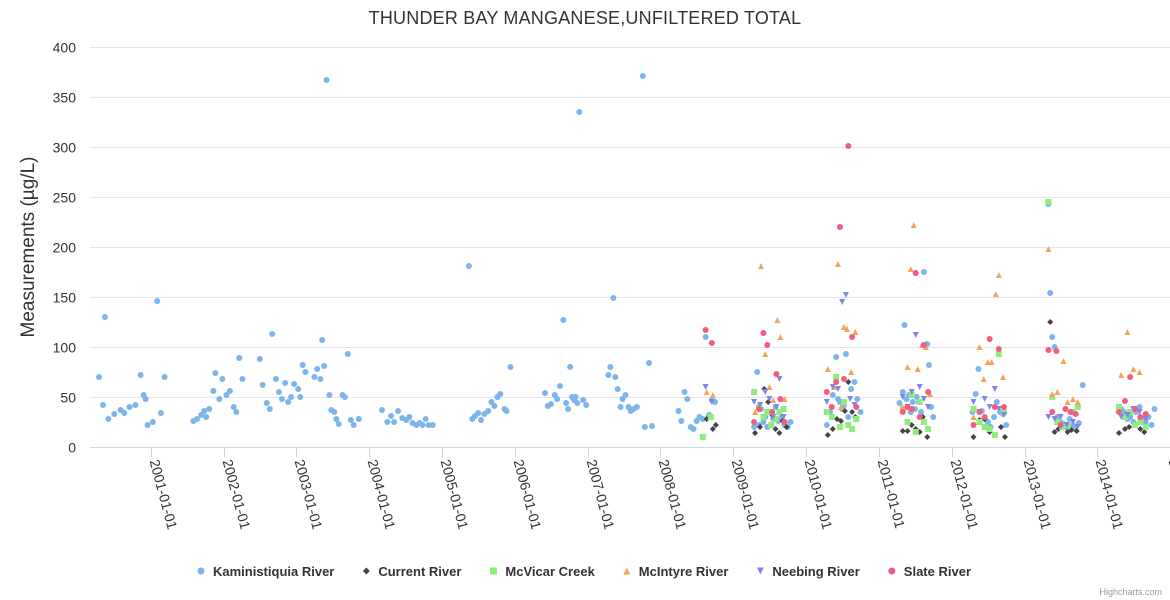 The image size is (1170, 600). Describe the element at coordinates (684, 571) in the screenshot. I see `legend-label: McIntyre River` at that location.